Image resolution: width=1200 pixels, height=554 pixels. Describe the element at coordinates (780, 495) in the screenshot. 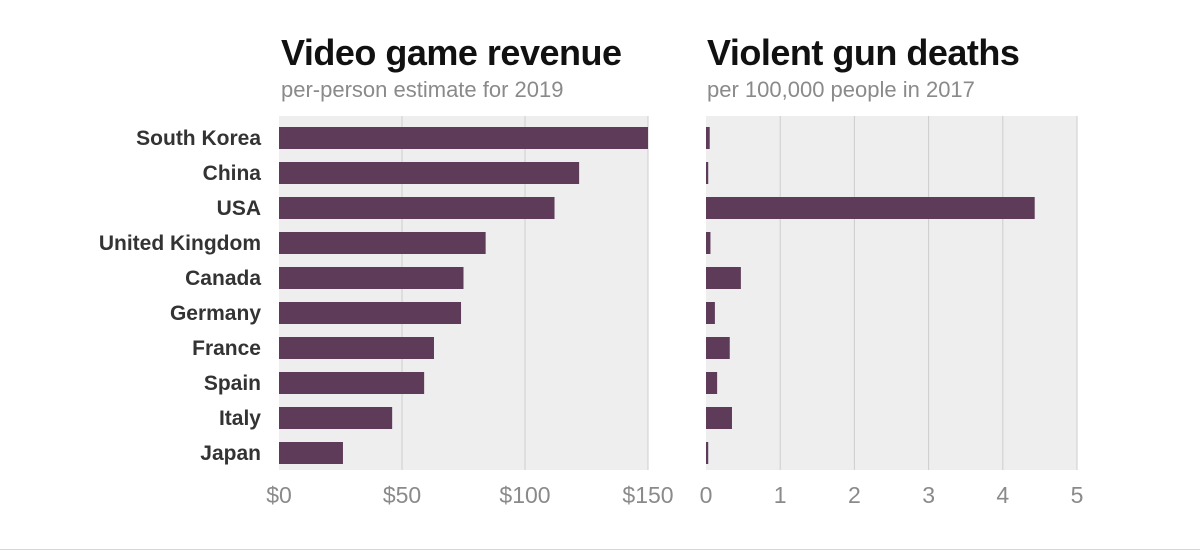

I see `panel-1-tick-label-1: 1` at that location.